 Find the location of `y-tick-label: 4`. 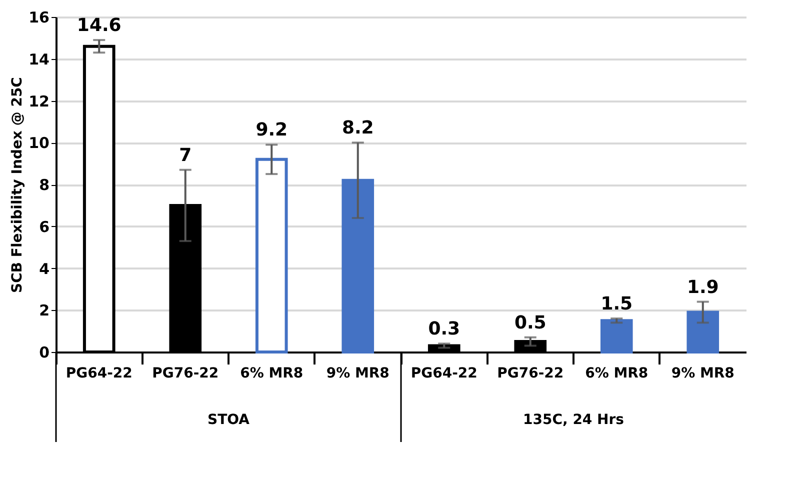

y-tick-label: 4 is located at coordinates (44, 269).